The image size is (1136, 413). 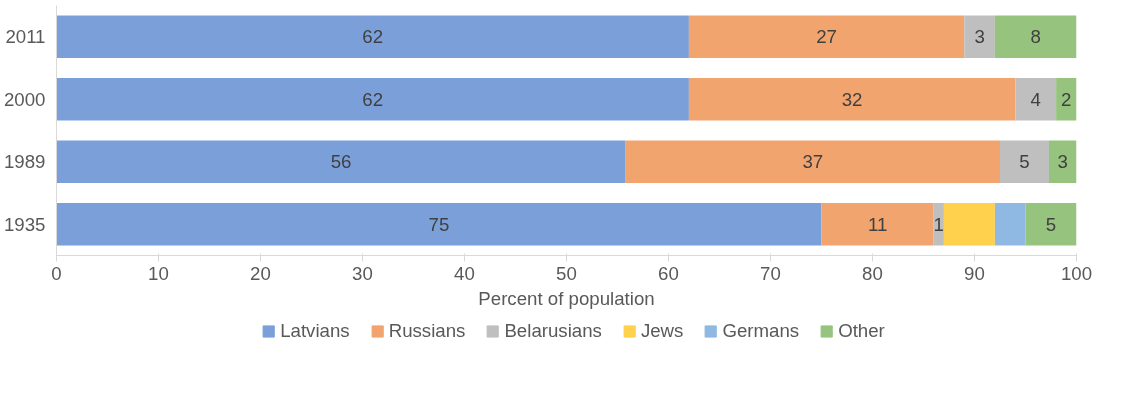 I want to click on legend-label: Jews, so click(x=662, y=331).